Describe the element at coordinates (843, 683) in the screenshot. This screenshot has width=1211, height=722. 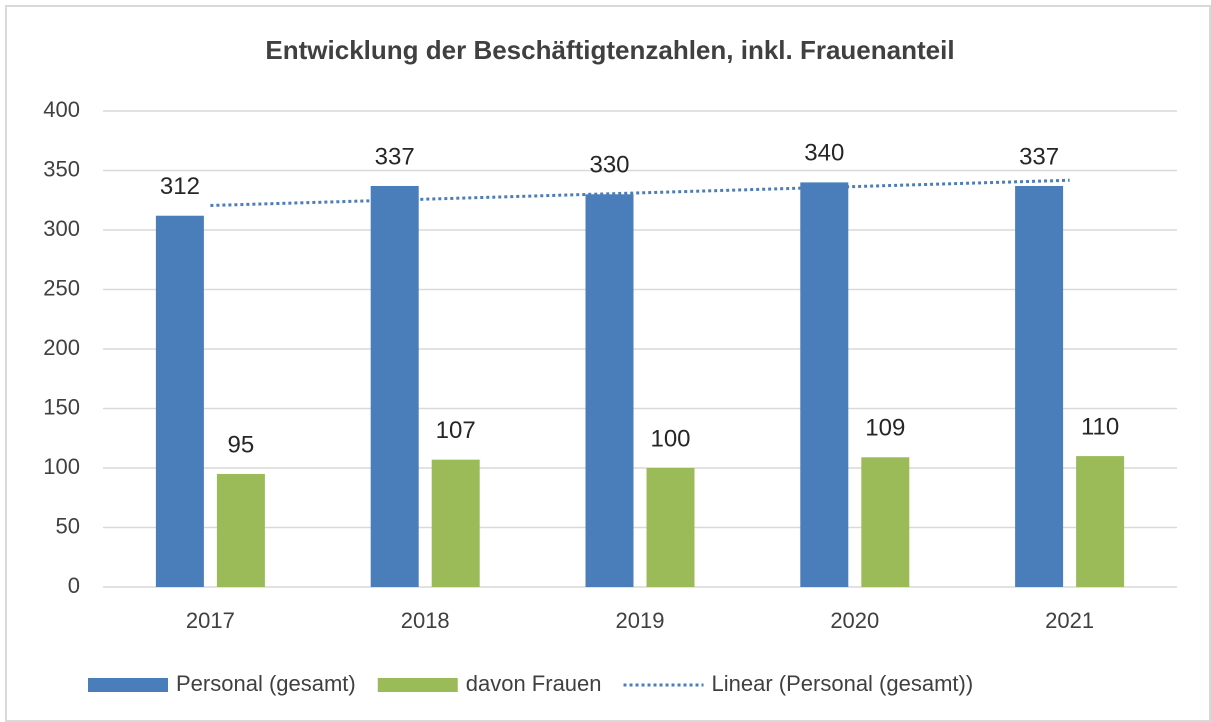
I see `legend-label: Linear (Personal (gesamt))` at that location.